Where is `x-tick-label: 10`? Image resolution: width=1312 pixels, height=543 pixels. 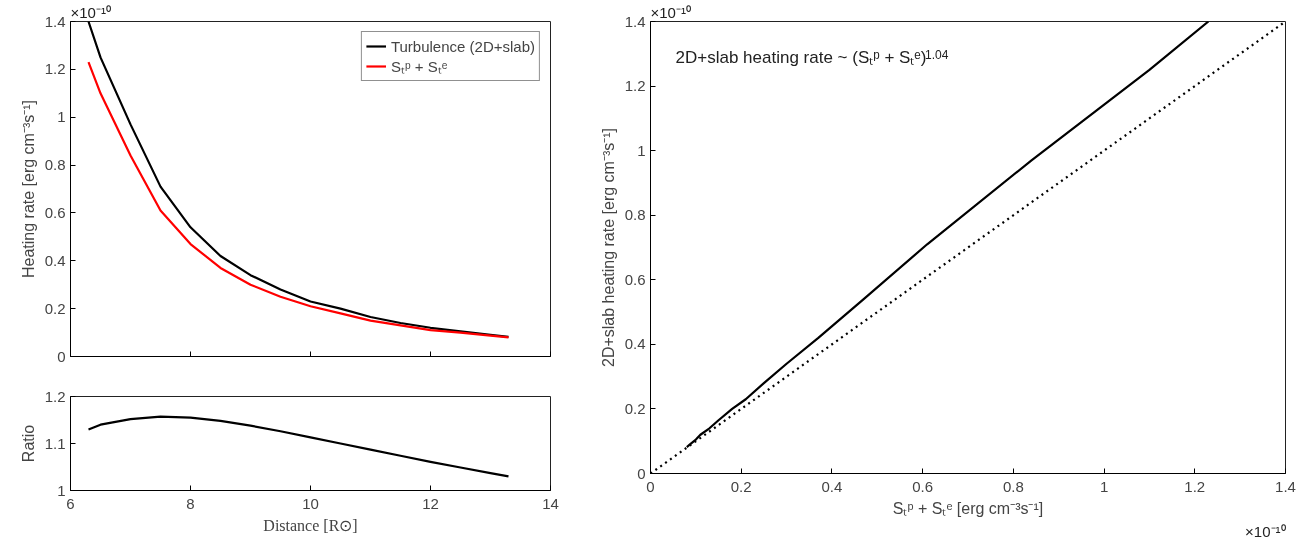
x-tick-label: 10 is located at coordinates (310, 503).